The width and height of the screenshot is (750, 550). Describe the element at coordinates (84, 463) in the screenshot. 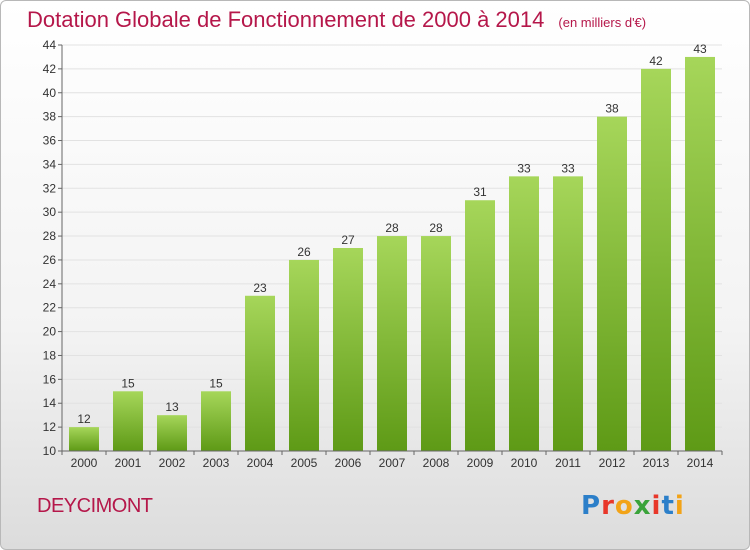

I see `x-tick-label-2000: 2000` at that location.